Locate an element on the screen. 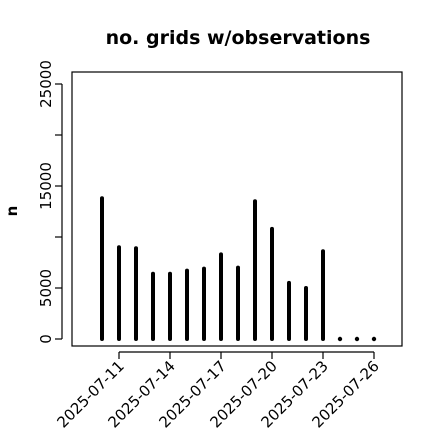 This screenshot has width=440, height=440. y-axis: 0 5000 15000 25000 is located at coordinates (50, 202).